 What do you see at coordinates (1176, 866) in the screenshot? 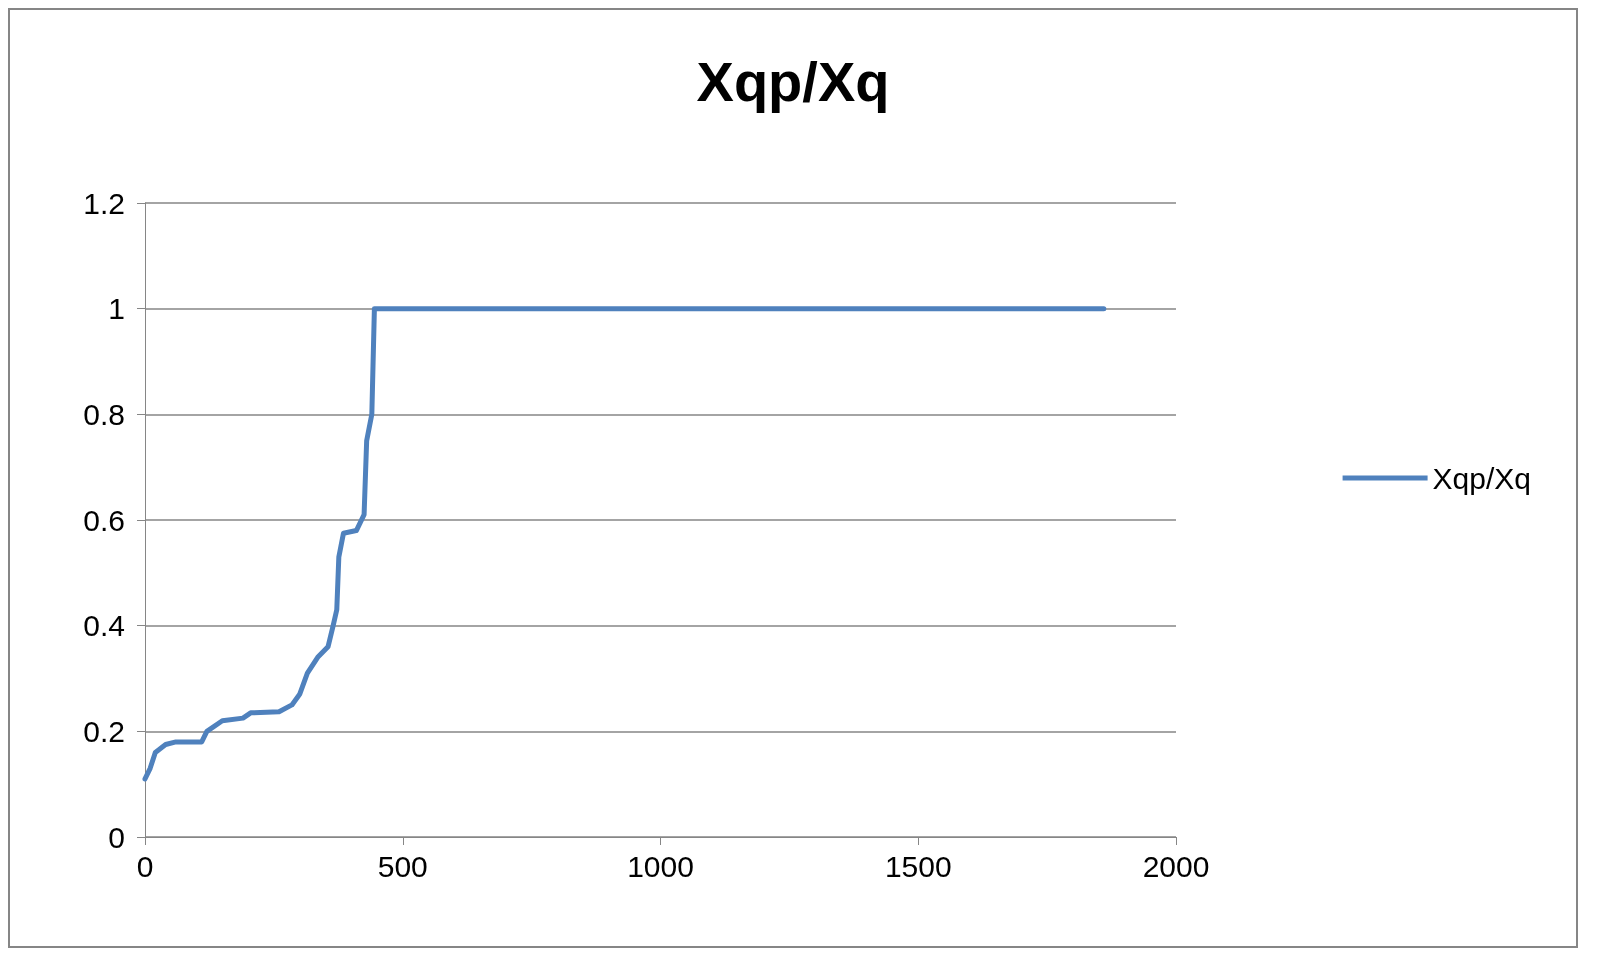
I see `x-tick-label: 2000` at bounding box center [1176, 866].